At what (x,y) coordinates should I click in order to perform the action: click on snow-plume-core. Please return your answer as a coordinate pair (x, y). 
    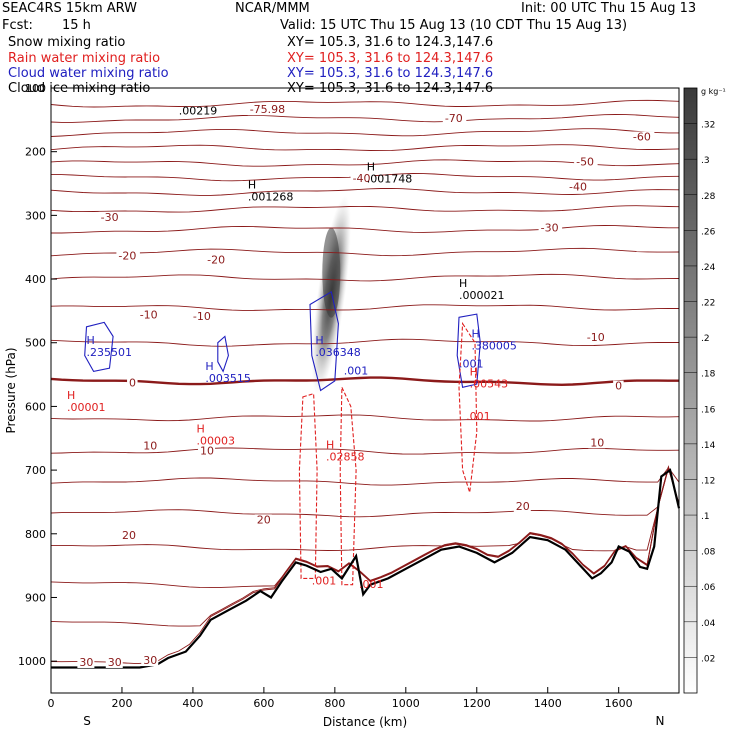
    Looking at the image, I should click on (331, 272).